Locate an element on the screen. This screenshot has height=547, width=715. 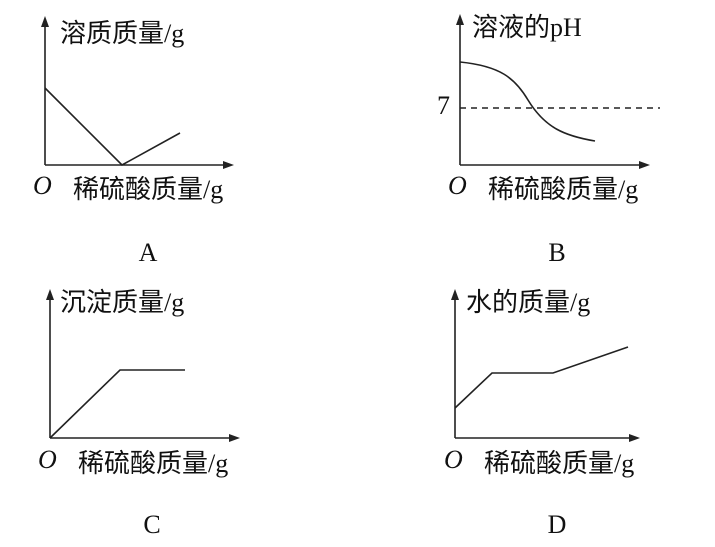
panel-a: 溶质质量/g O 稀硫酸质量/g A is located at coordinates (133, 141).